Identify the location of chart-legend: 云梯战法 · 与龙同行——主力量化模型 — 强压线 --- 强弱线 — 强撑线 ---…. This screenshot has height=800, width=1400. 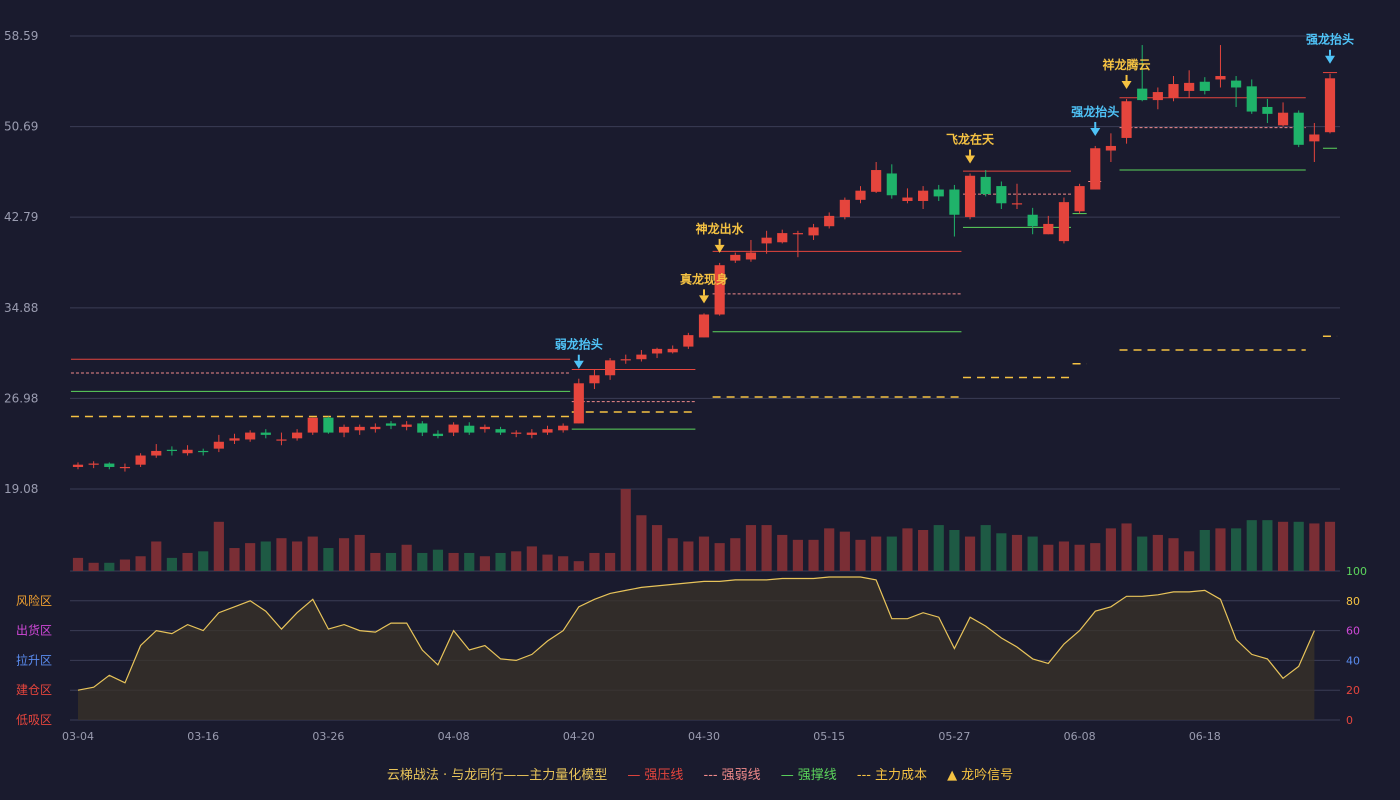
(700, 773).